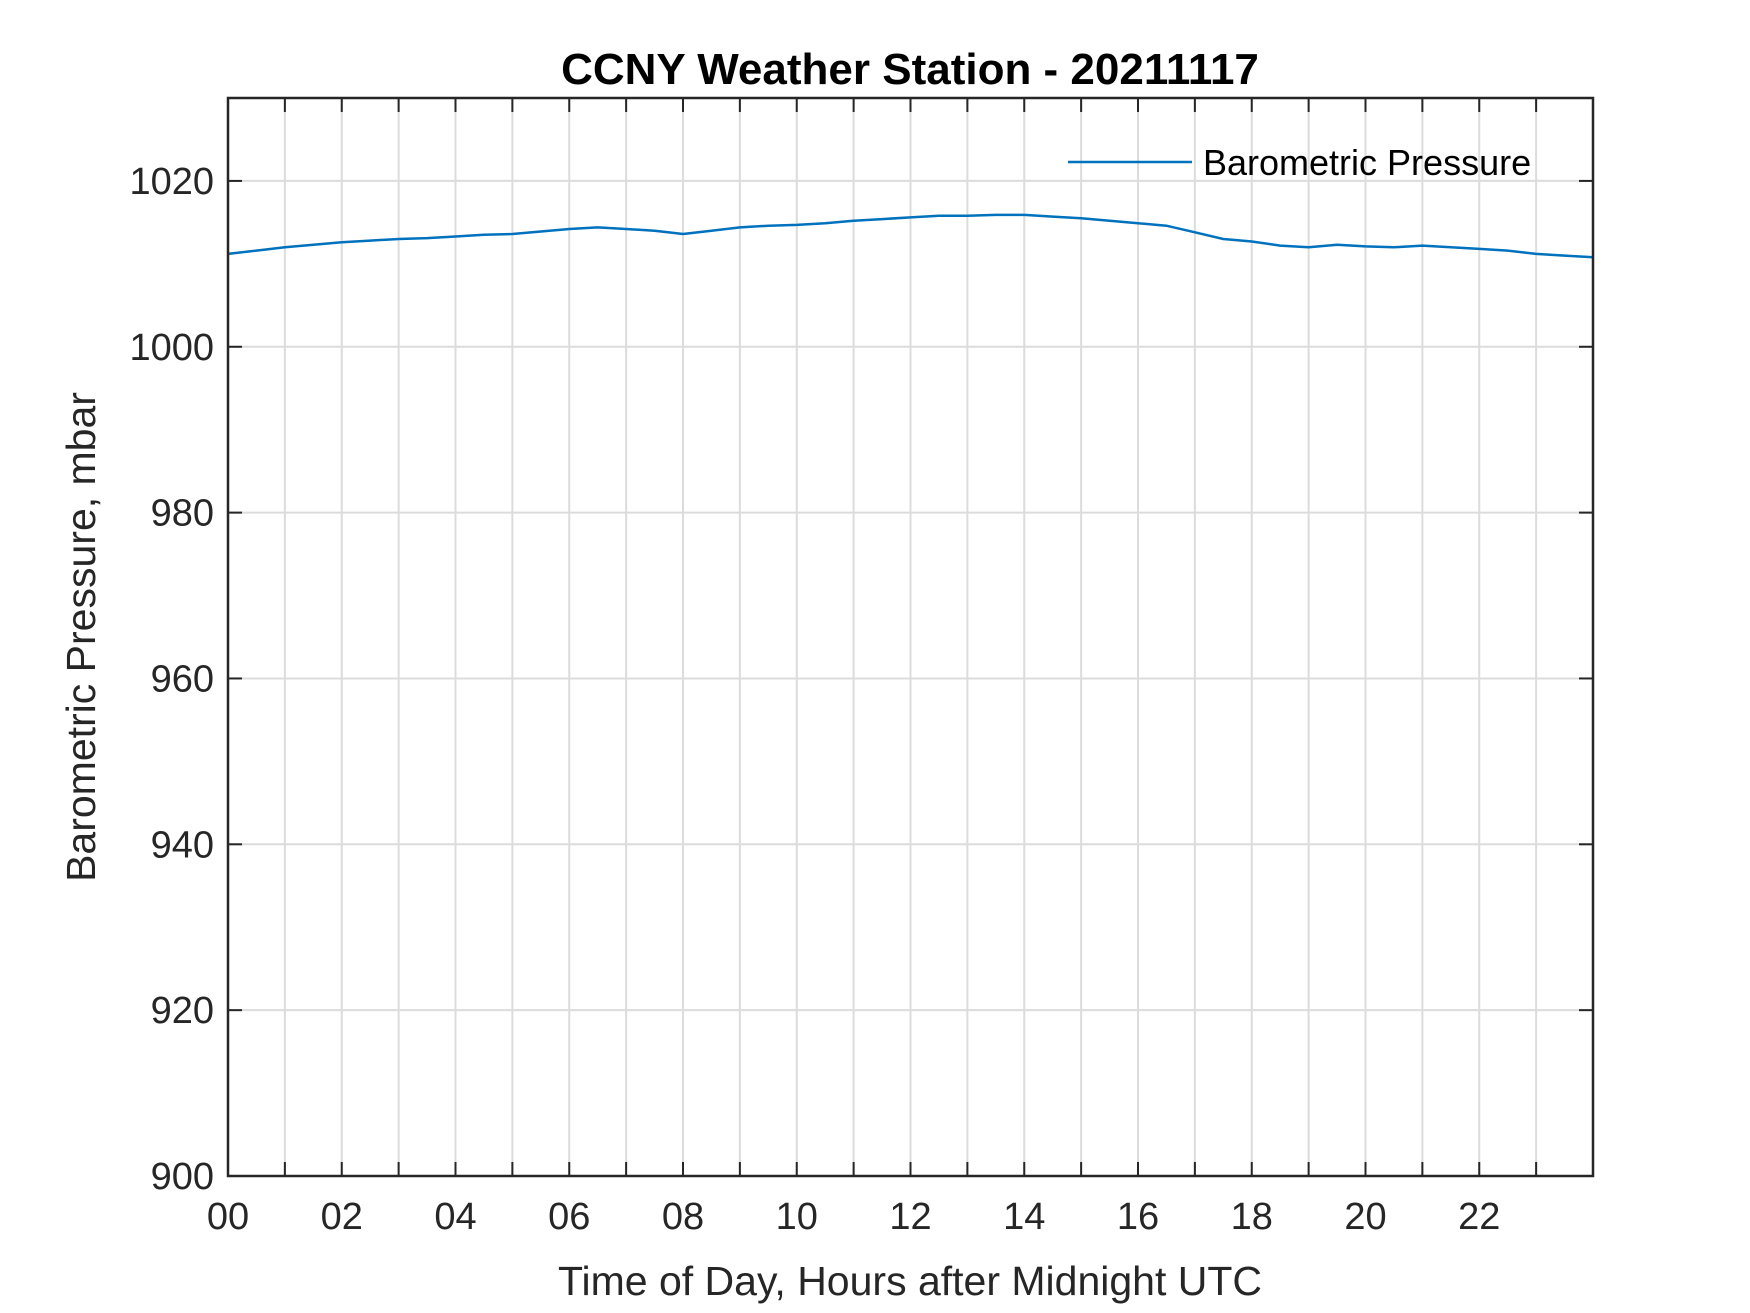 This screenshot has height=1313, width=1750. What do you see at coordinates (171, 182) in the screenshot?
I see `y-tick-label: 1020` at bounding box center [171, 182].